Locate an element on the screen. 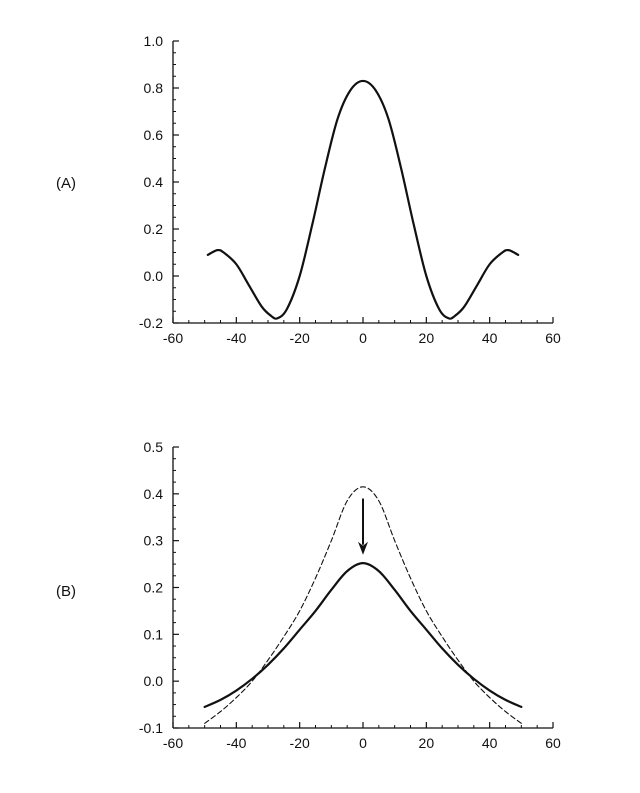 The width and height of the screenshot is (640, 793). panel-a-y-tick-label: 1.0 is located at coordinates (154, 41).